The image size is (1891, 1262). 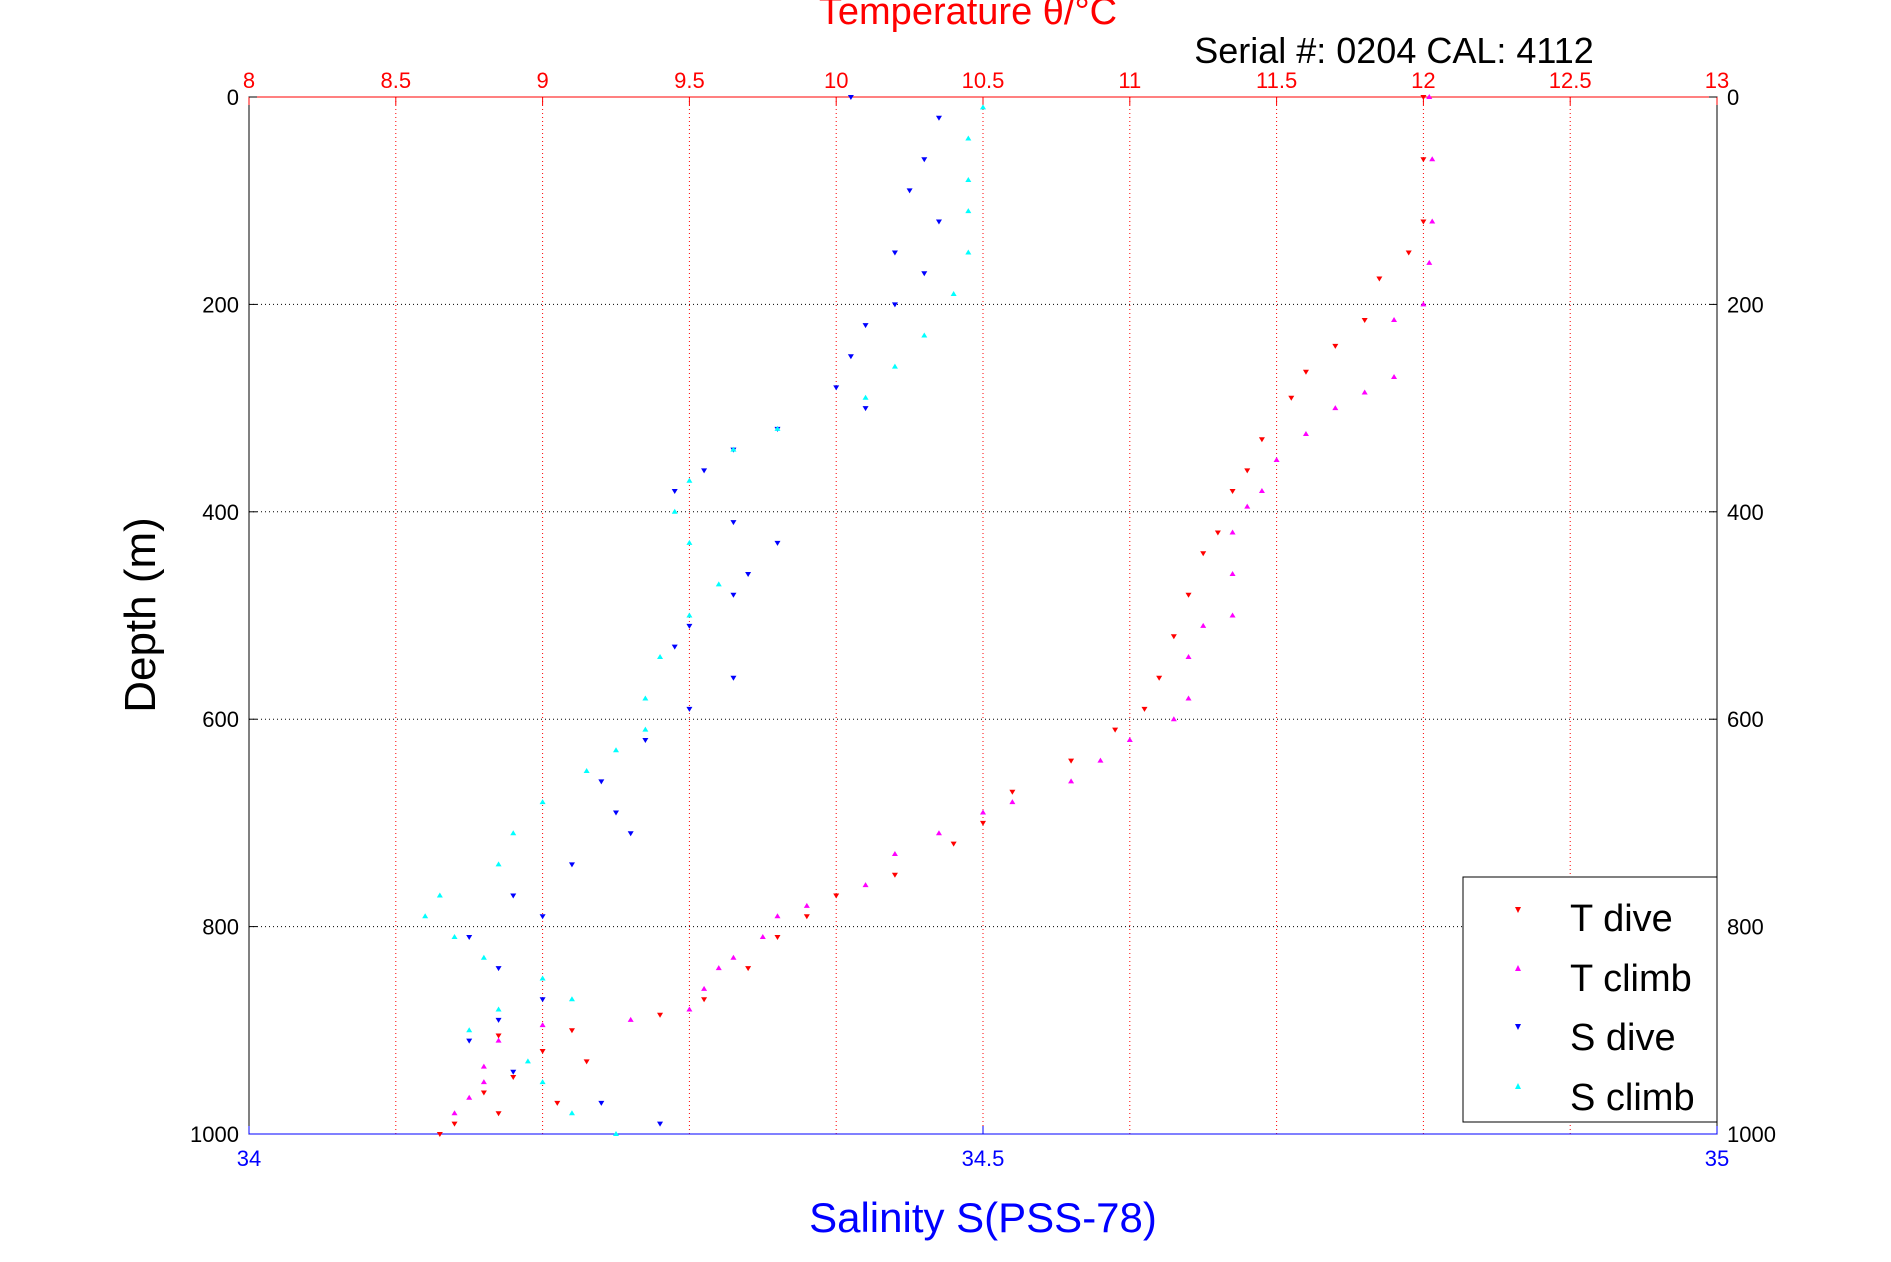 What do you see at coordinates (220, 512) in the screenshot?
I see `tick-label-depth-left: 400` at bounding box center [220, 512].